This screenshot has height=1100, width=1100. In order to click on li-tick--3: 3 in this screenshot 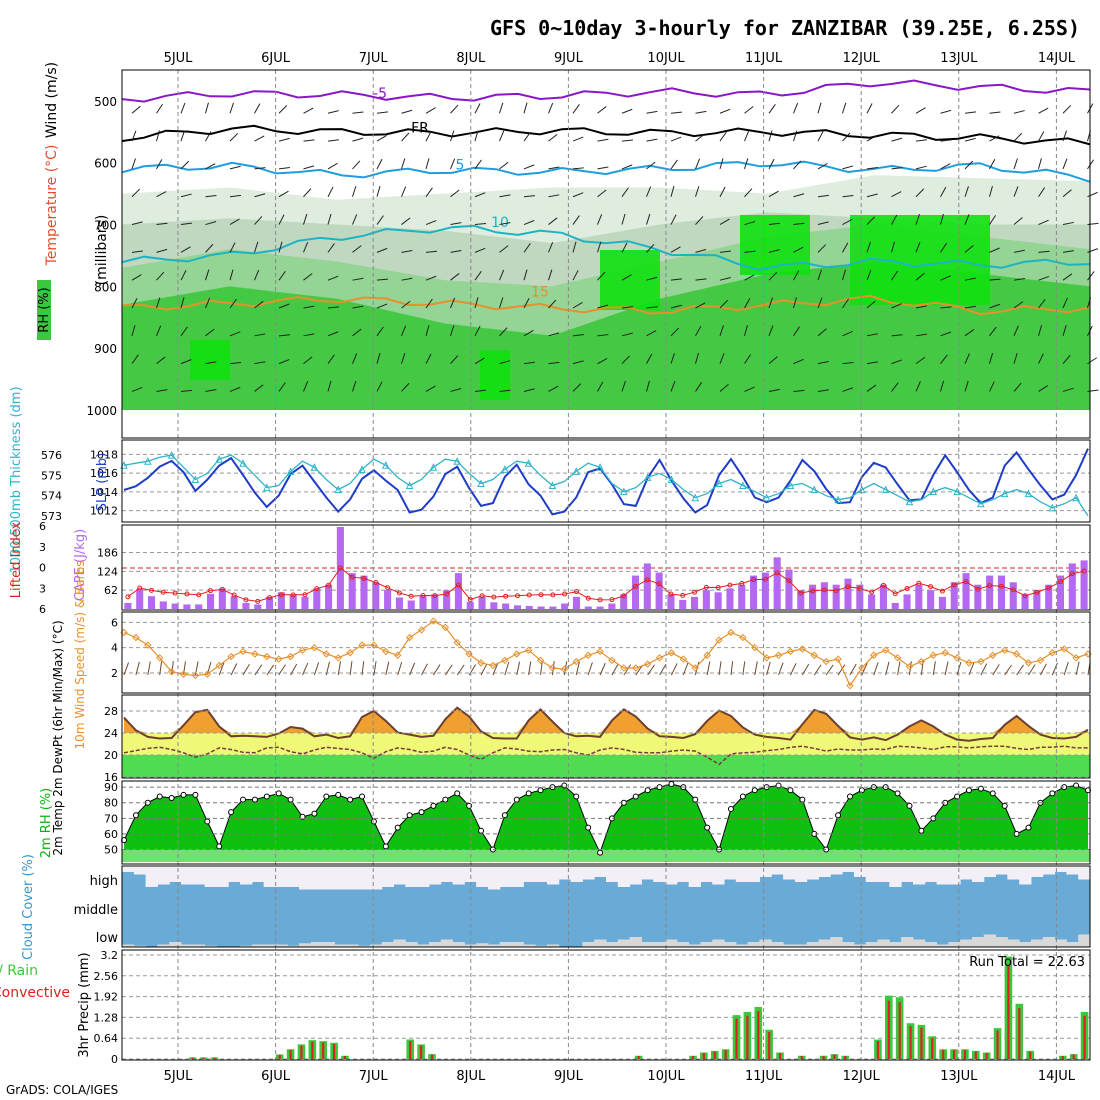, I will do `click(42, 547)`.